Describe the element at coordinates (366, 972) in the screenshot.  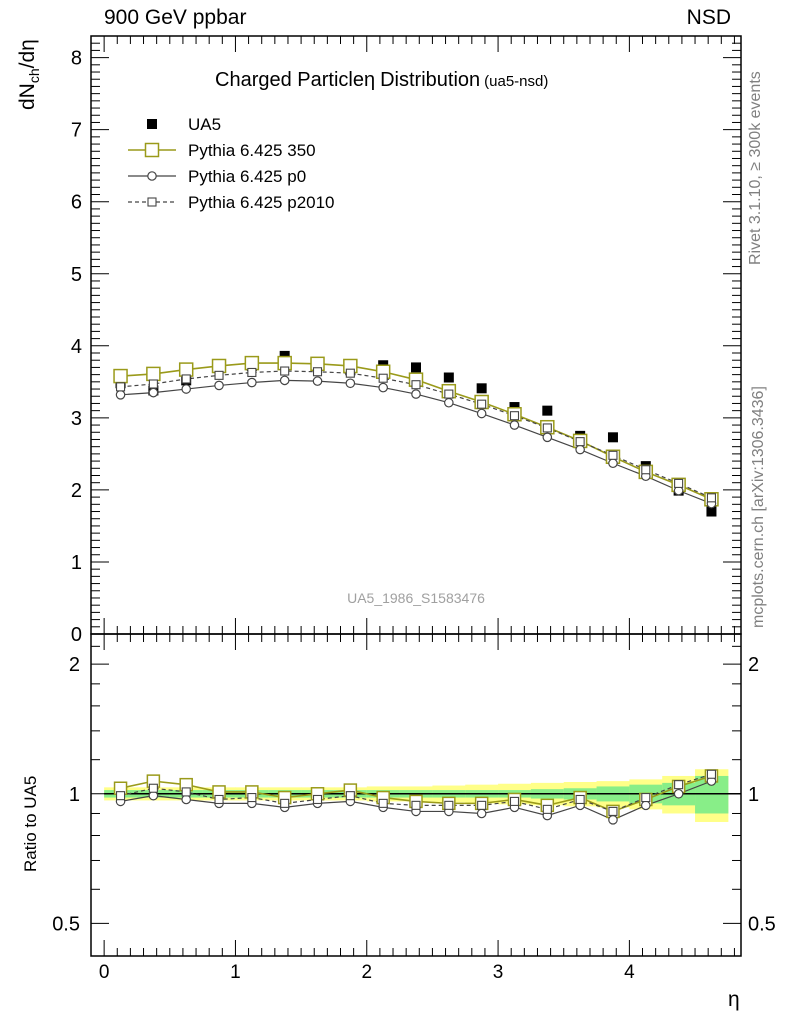
I see `x-tick-label: 2` at that location.